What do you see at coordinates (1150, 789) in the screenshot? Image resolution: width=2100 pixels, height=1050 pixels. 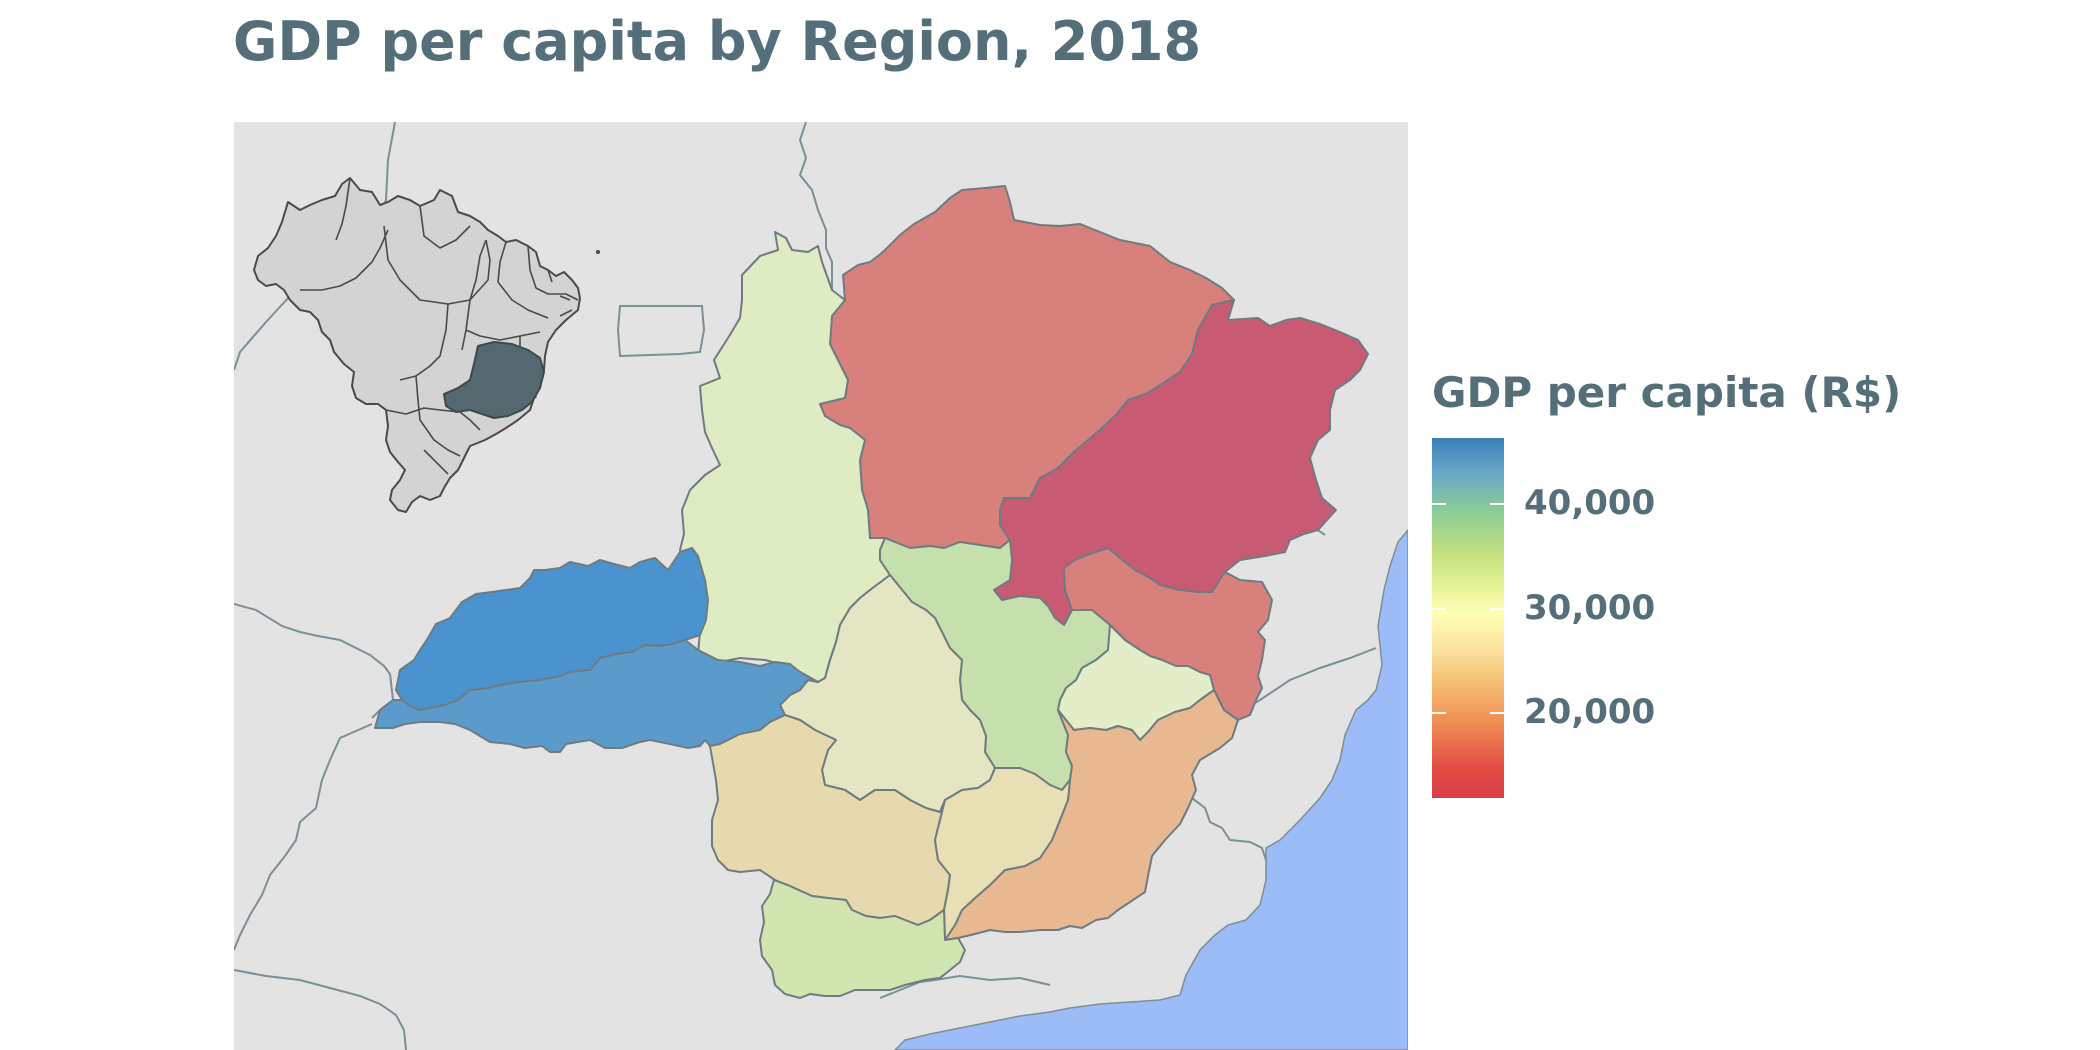 I see `ocean` at bounding box center [1150, 789].